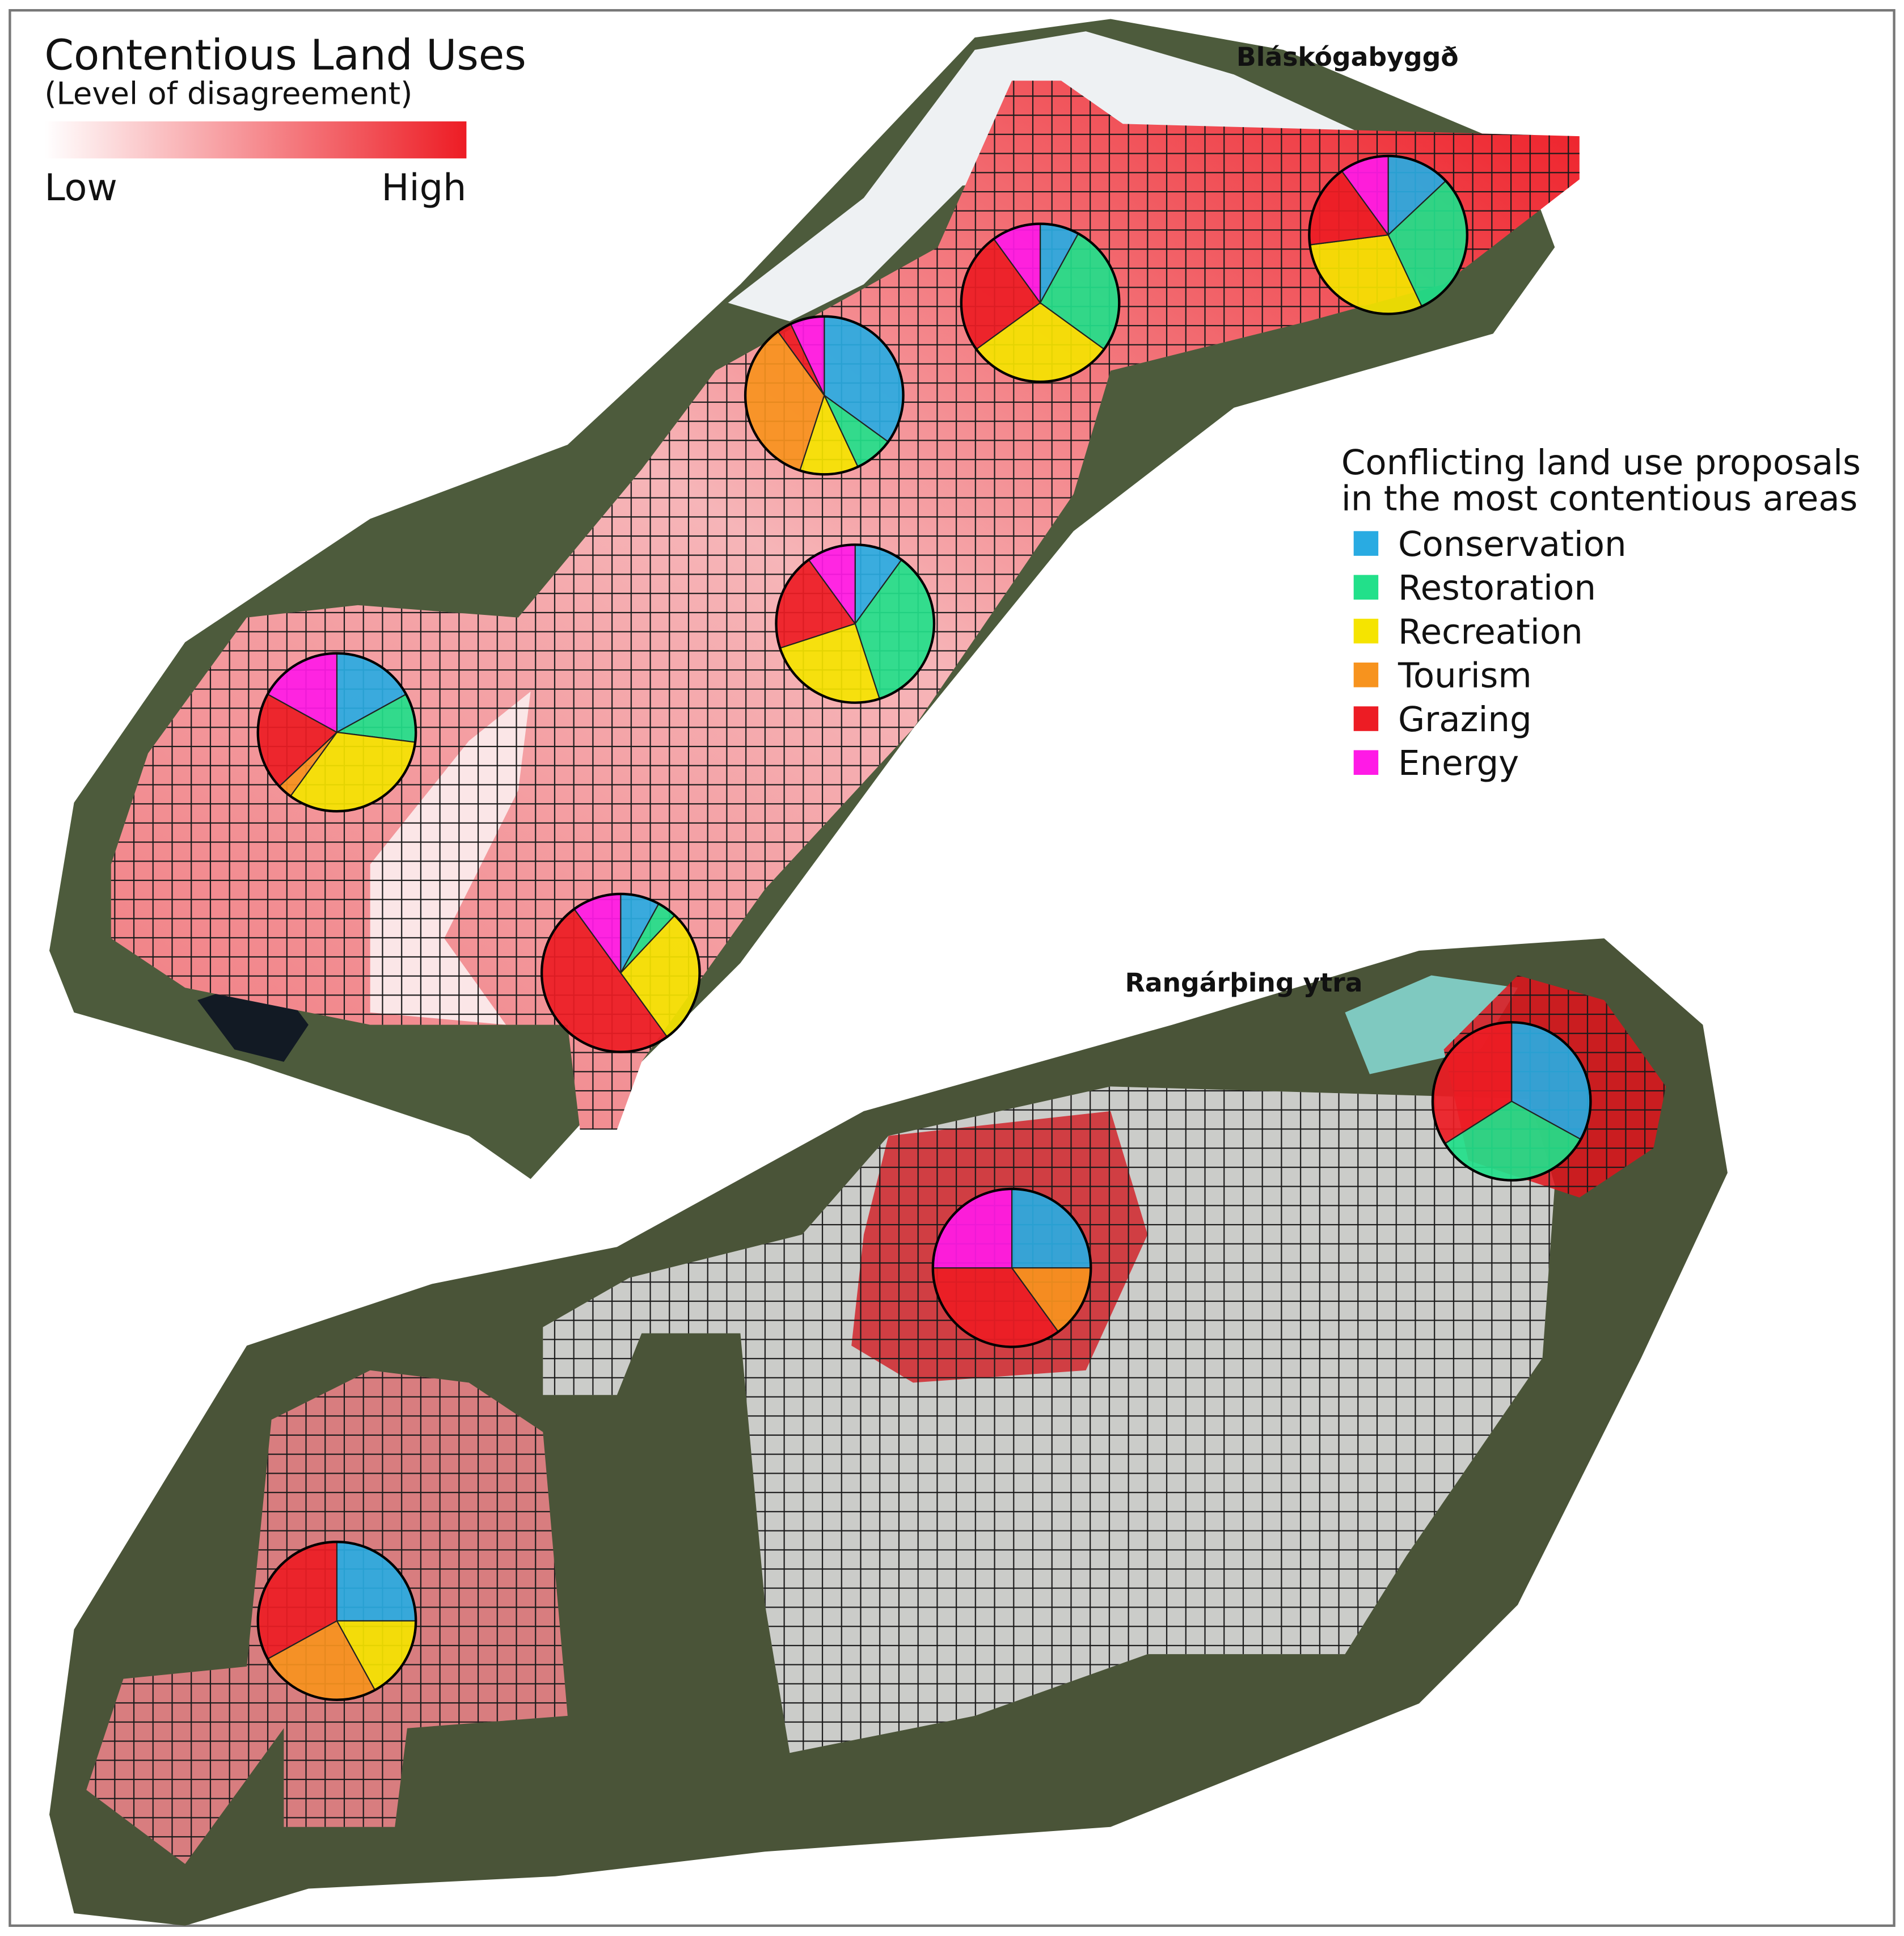 This screenshot has width=1904, height=1936. I want to click on region-label: Bláskógabyggð, so click(1347, 57).